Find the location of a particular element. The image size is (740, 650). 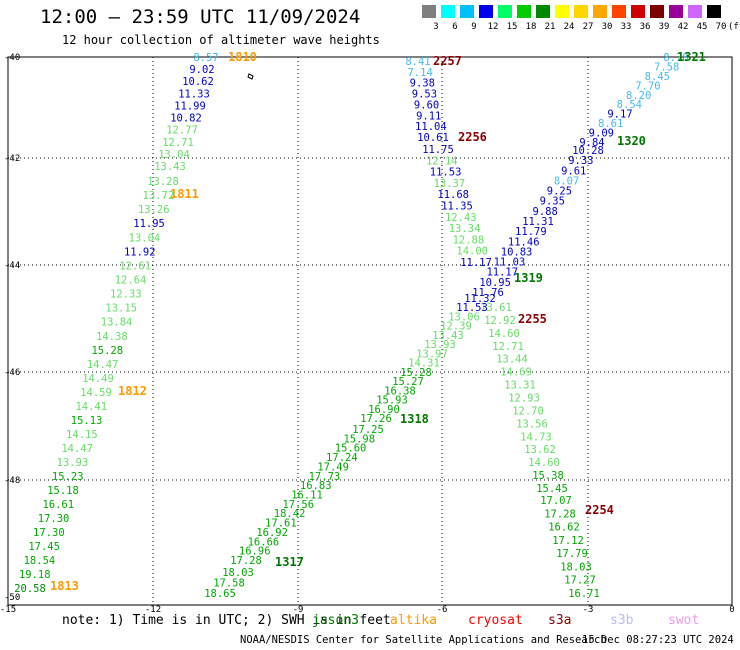

wave-height-value: 7.14 is located at coordinates (419, 73).